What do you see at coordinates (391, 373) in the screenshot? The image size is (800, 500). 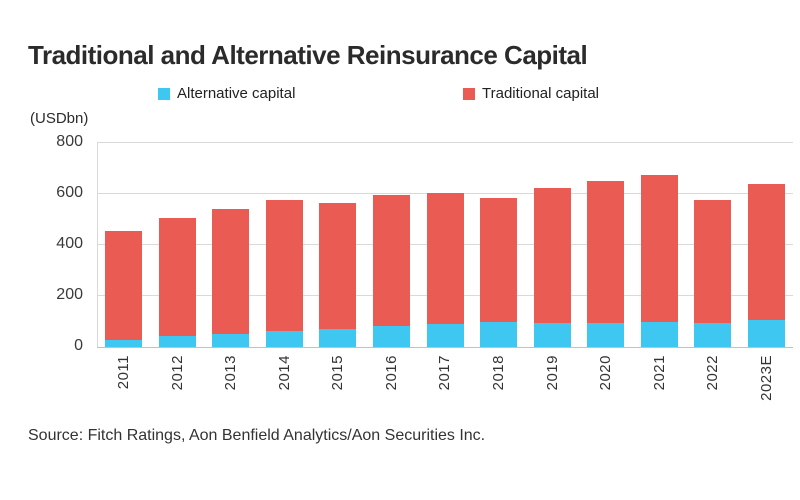 I see `x-axis-label: 2016` at bounding box center [391, 373].